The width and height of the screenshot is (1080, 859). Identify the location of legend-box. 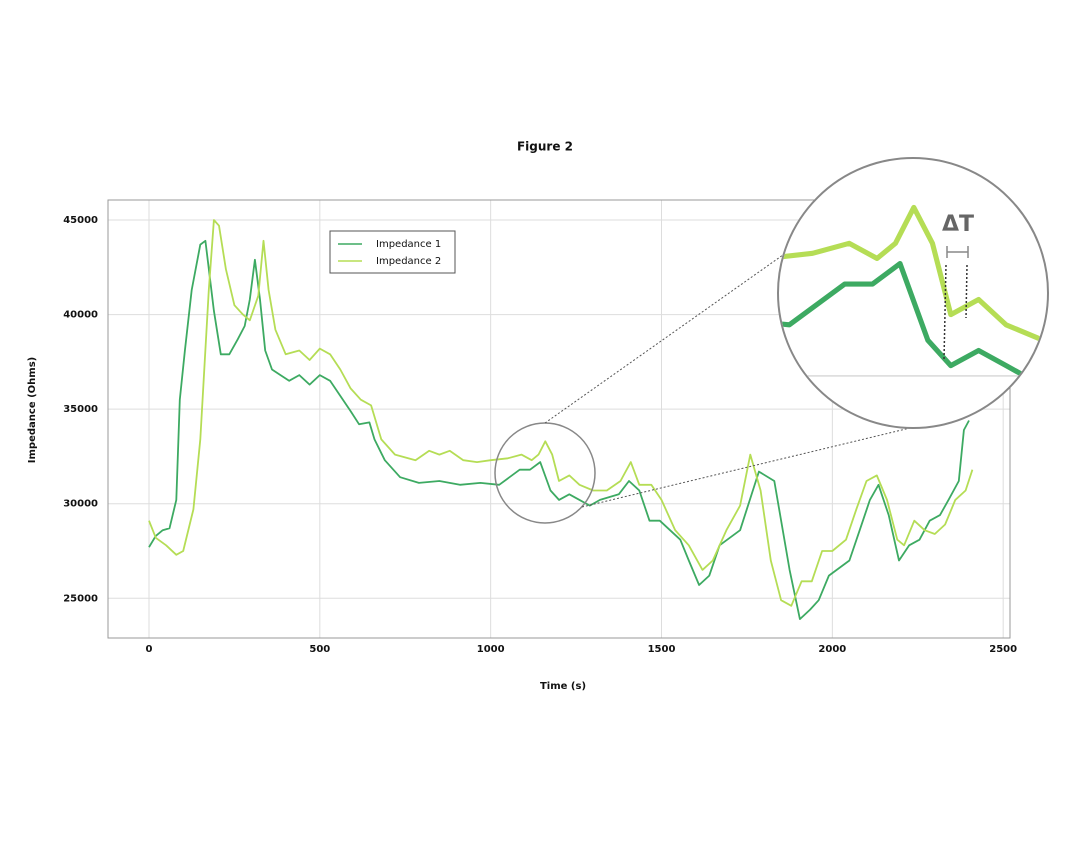
(392, 252).